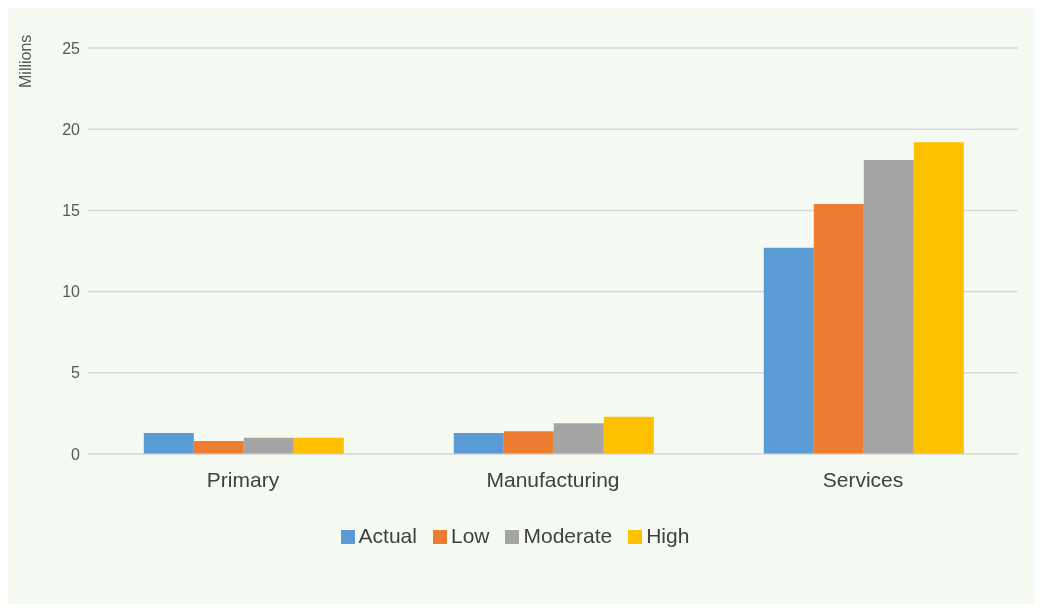  What do you see at coordinates (76, 454) in the screenshot?
I see `y-tick-label: 0` at bounding box center [76, 454].